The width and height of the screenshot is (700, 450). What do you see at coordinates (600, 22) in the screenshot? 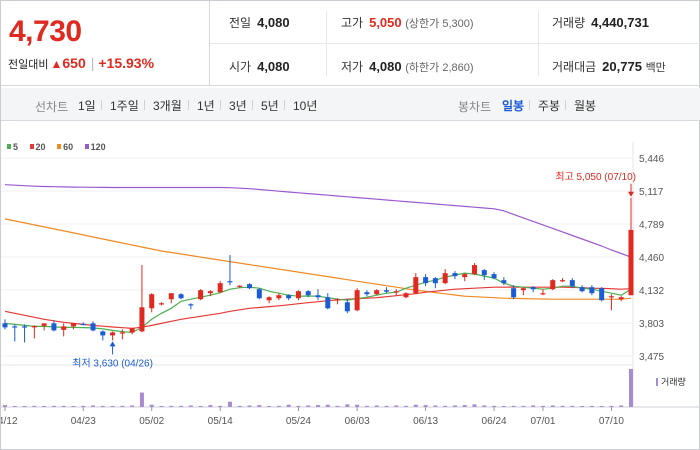
I see `trade-volume: 거래량 4,440,731` at bounding box center [600, 22].